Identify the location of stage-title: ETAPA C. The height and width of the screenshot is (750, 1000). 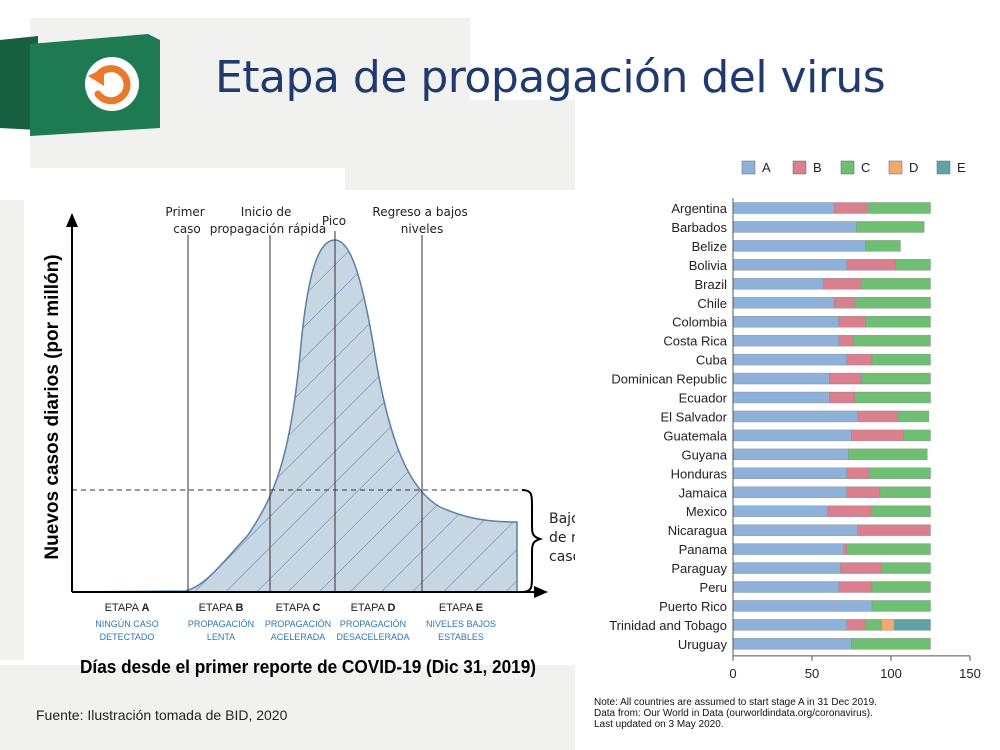
(298, 608).